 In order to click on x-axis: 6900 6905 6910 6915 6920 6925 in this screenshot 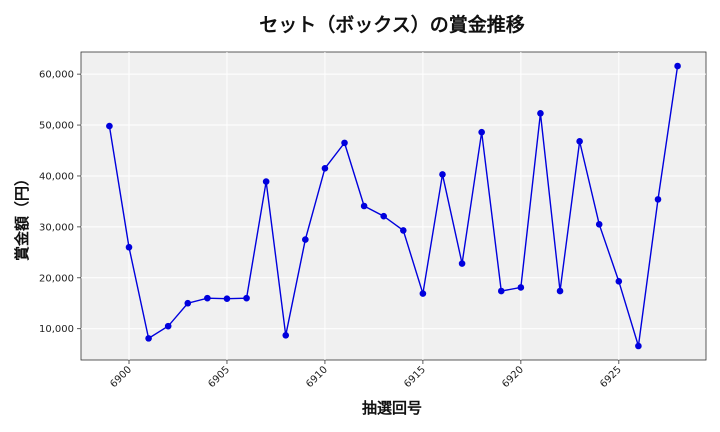, I will do `click(366, 375)`.